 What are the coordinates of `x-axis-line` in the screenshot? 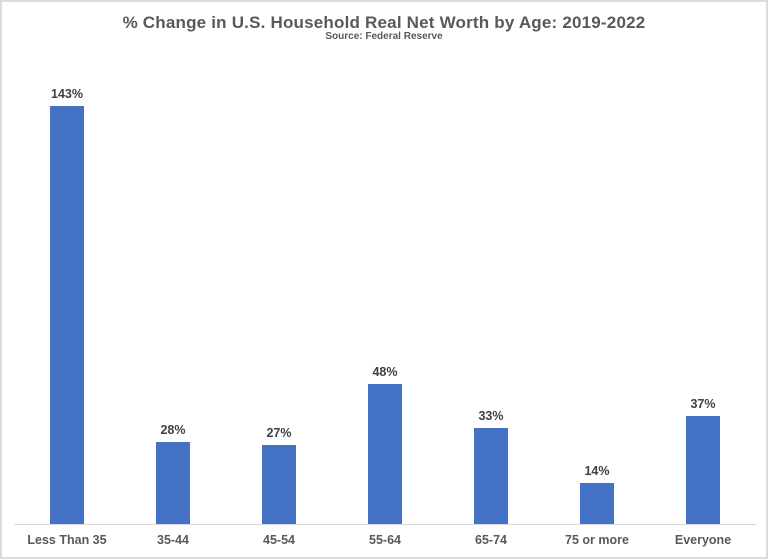 It's located at (385, 524).